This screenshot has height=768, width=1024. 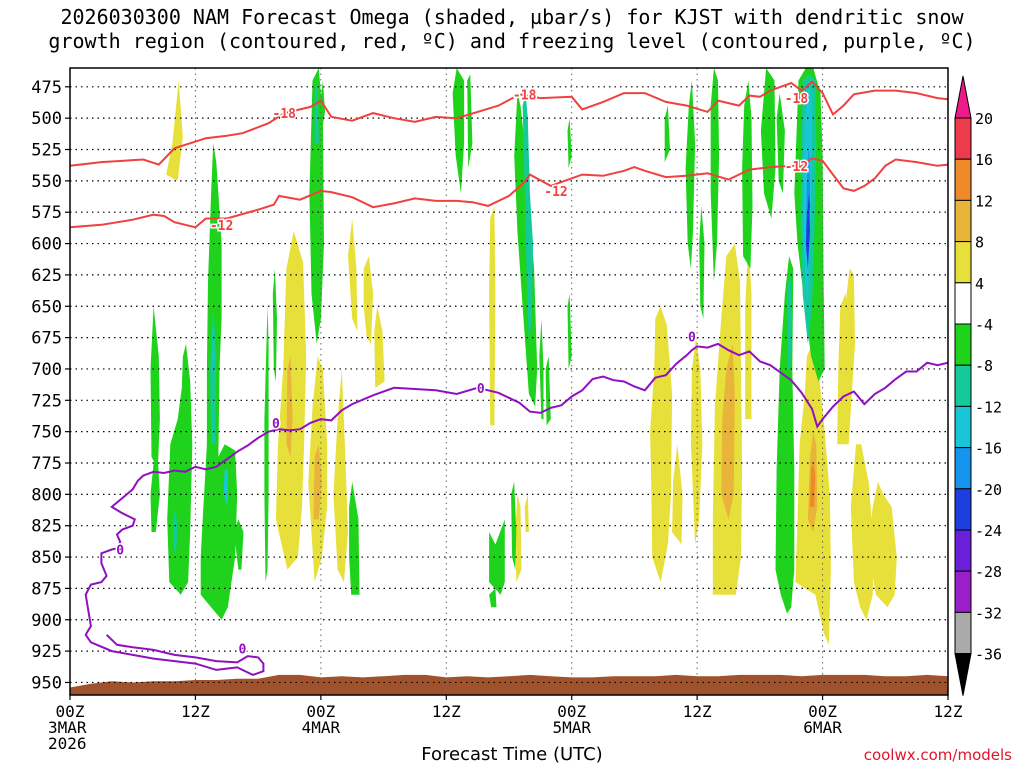 I want to click on y-tick-label-600: 600, so click(x=46, y=245).